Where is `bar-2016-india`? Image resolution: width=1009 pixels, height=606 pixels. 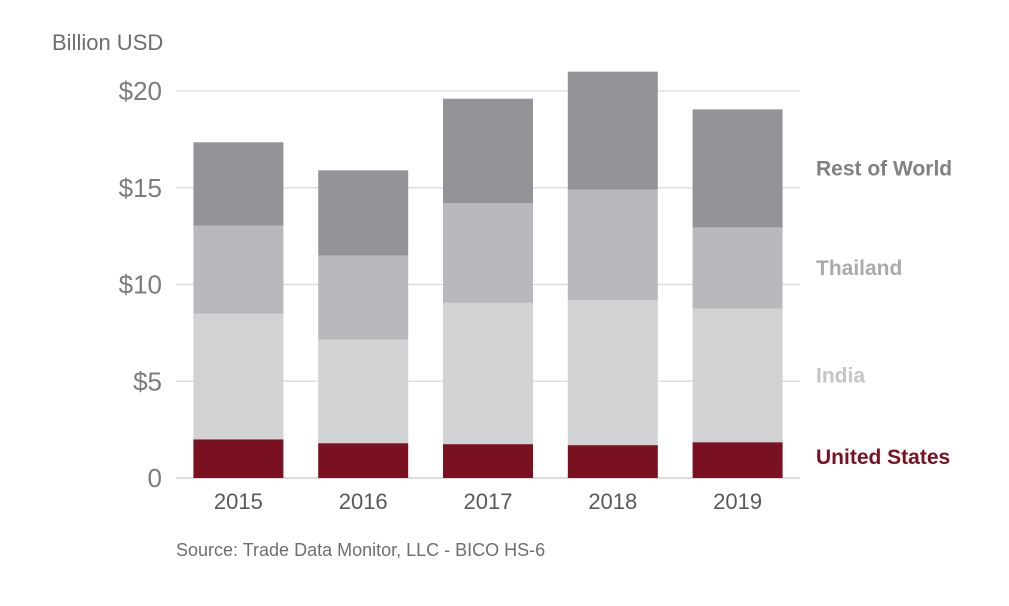 bar-2016-india is located at coordinates (363, 391).